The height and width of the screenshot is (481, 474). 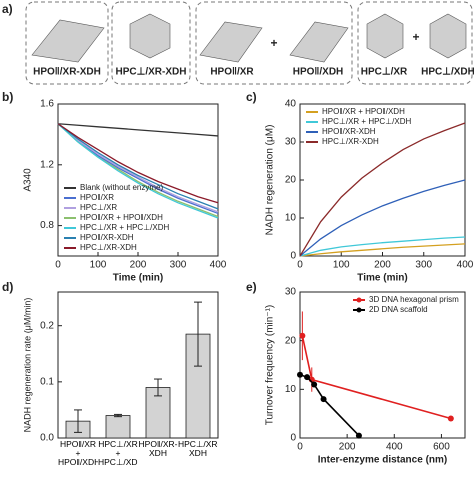 I want to click on x-tick-label: HPC⊥/XR-XDH, so click(x=198, y=449).